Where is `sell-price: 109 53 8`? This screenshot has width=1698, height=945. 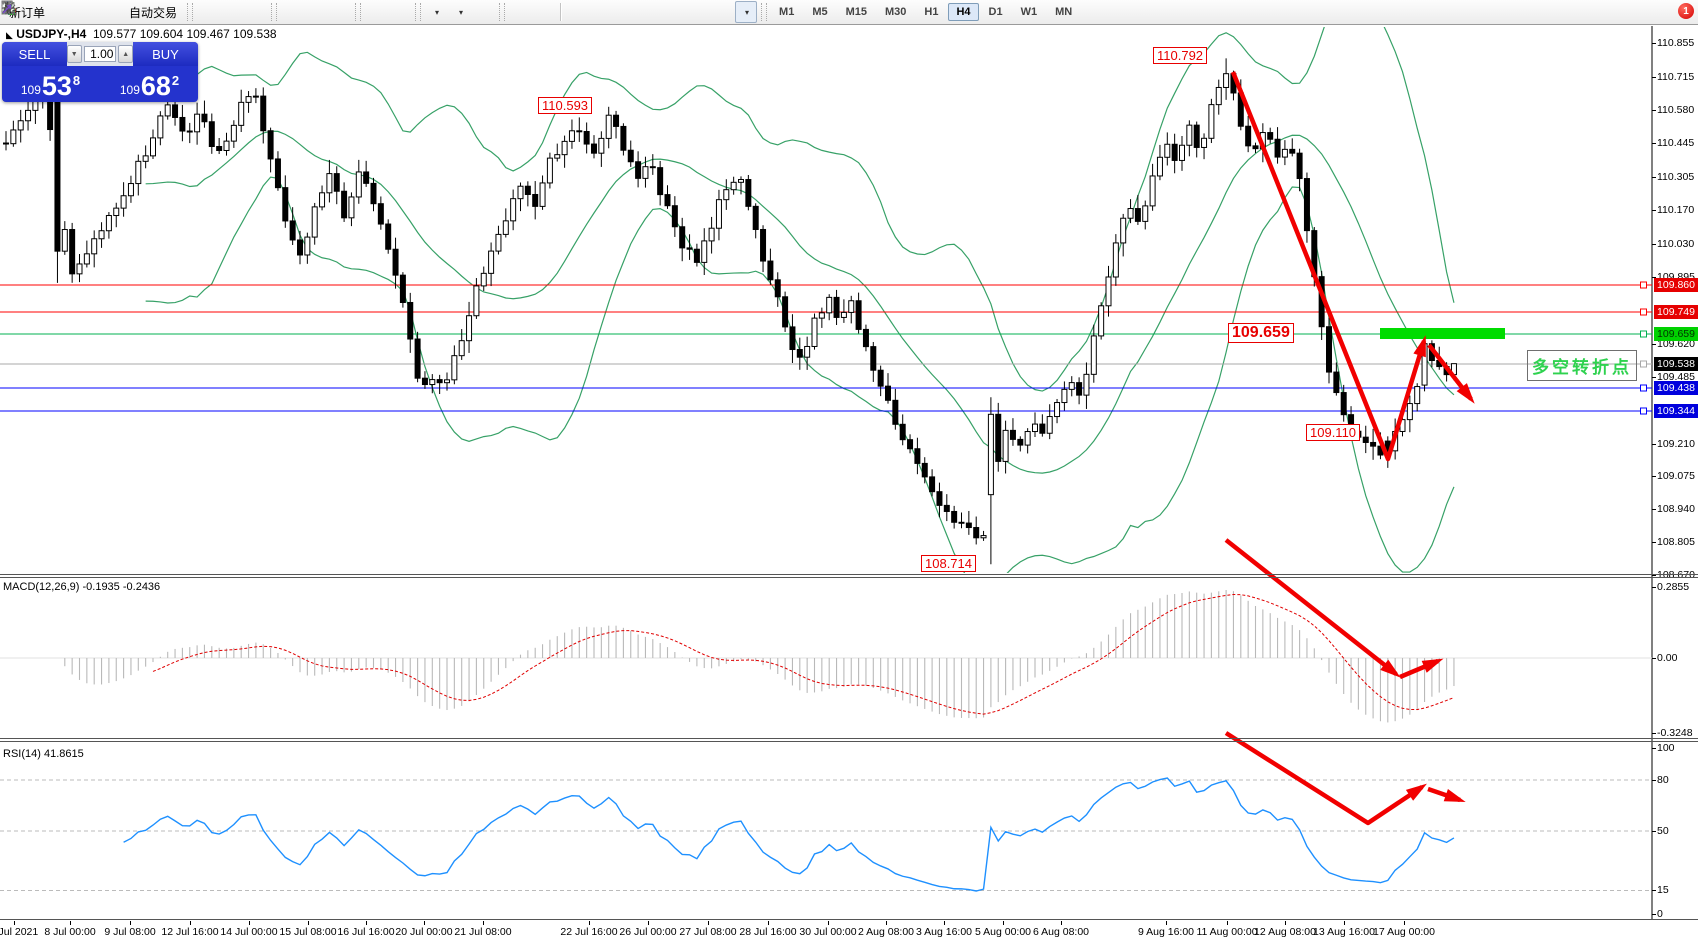
sell-price: 109 53 8 is located at coordinates (50, 84).